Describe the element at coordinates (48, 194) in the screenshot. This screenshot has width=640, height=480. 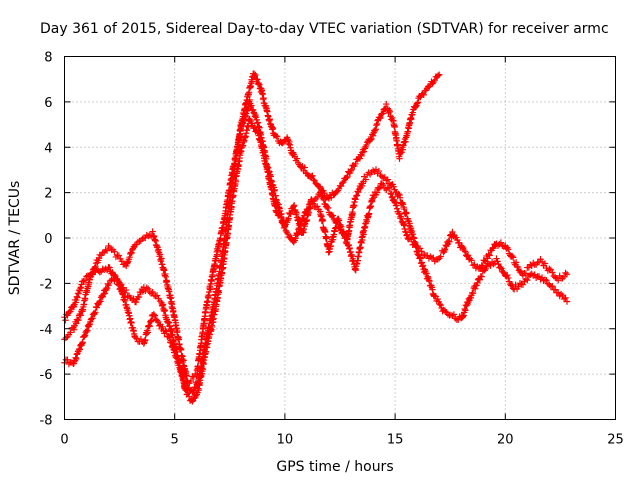
I see `y-tick-label: 2` at that location.